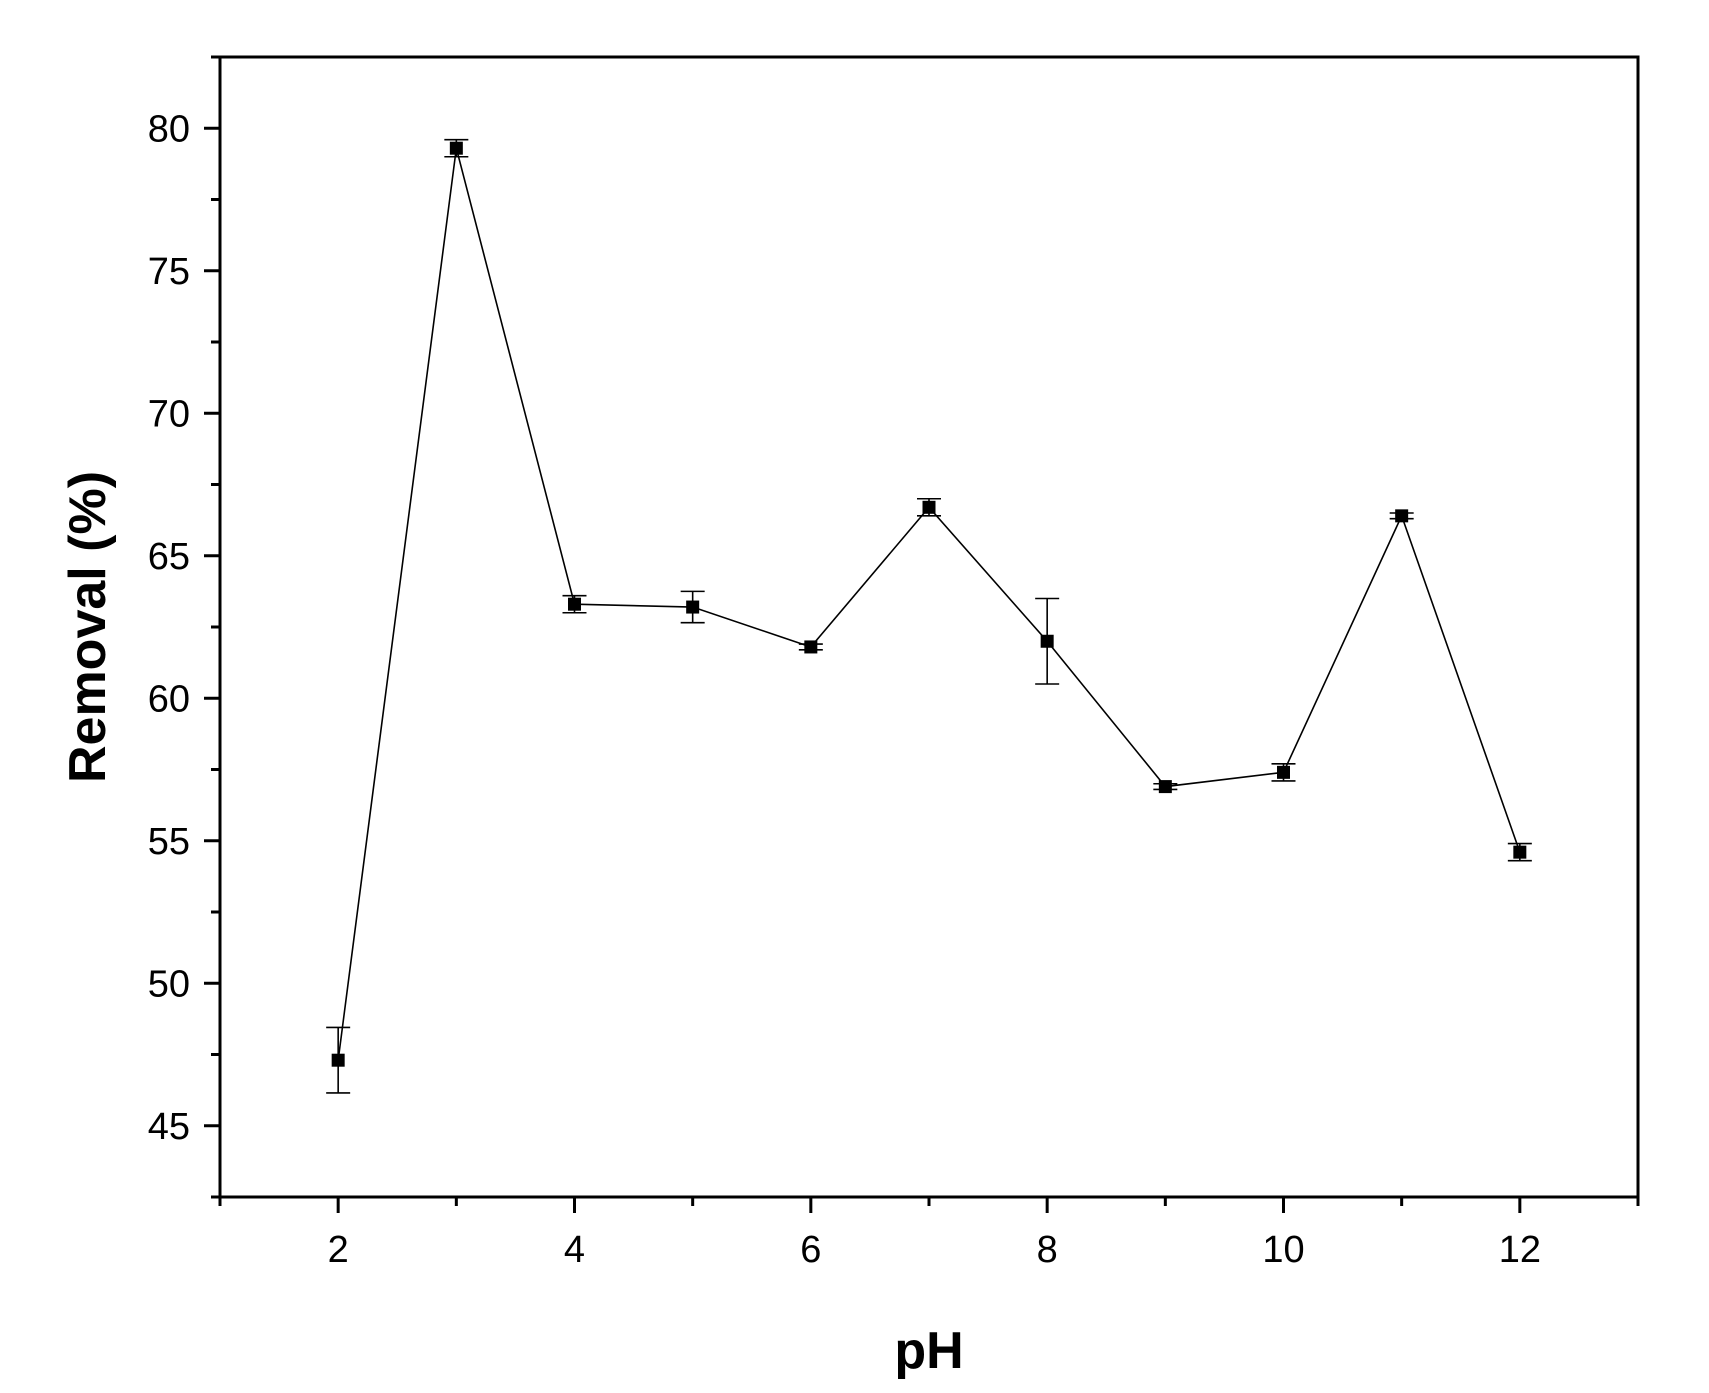 The image size is (1709, 1393). What do you see at coordinates (169, 699) in the screenshot?
I see `y-tick-label: 60` at bounding box center [169, 699].